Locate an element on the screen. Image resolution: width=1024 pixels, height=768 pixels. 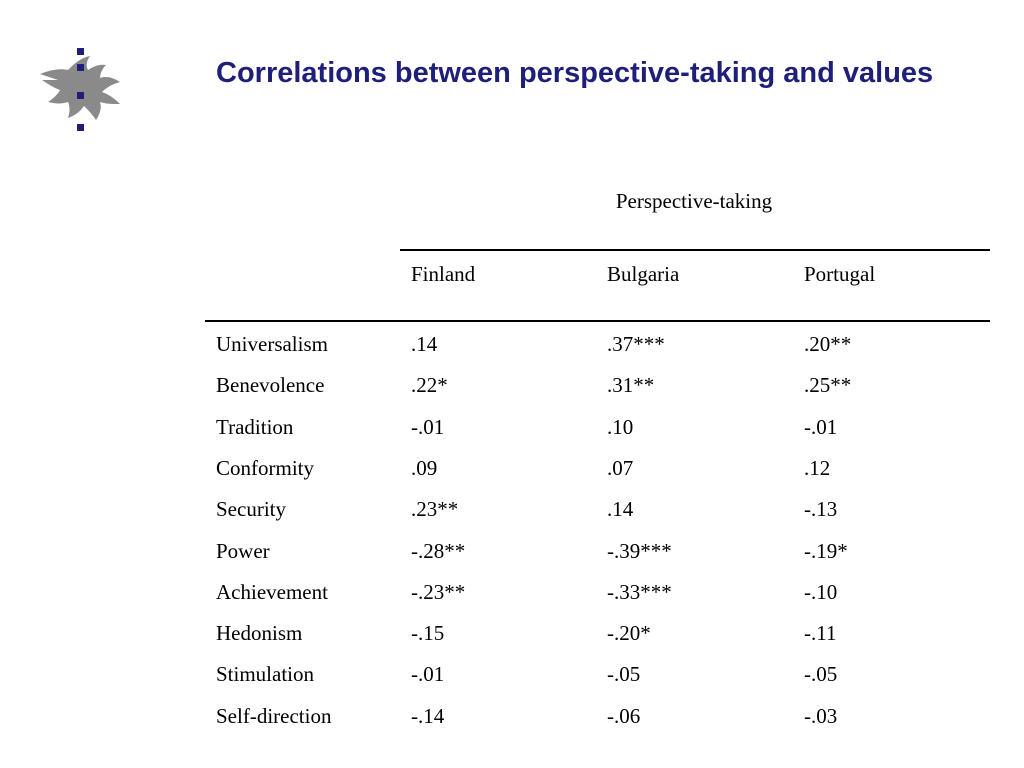
correlation-value: -.39*** is located at coordinates (639, 551).